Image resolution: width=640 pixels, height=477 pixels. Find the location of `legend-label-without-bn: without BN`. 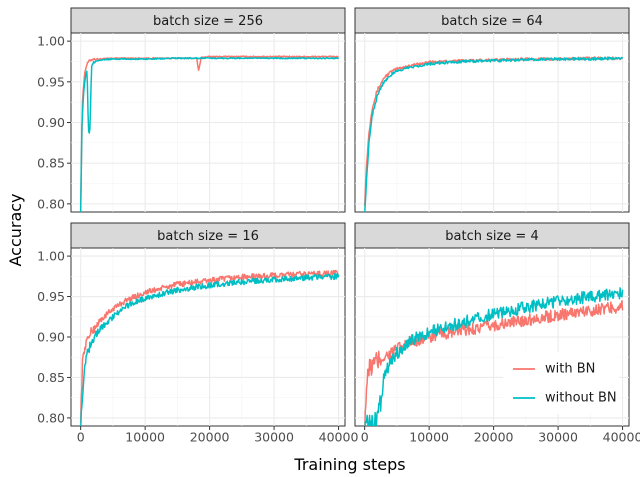

legend-label-without-bn: without BN is located at coordinates (581, 398).